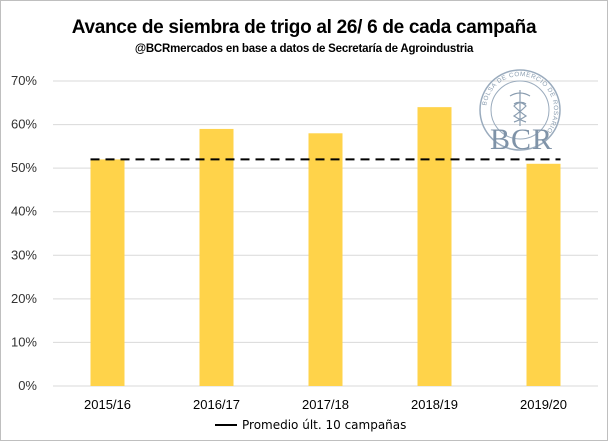 This screenshot has height=441, width=608. I want to click on logo-inner-ring, so click(520, 110).